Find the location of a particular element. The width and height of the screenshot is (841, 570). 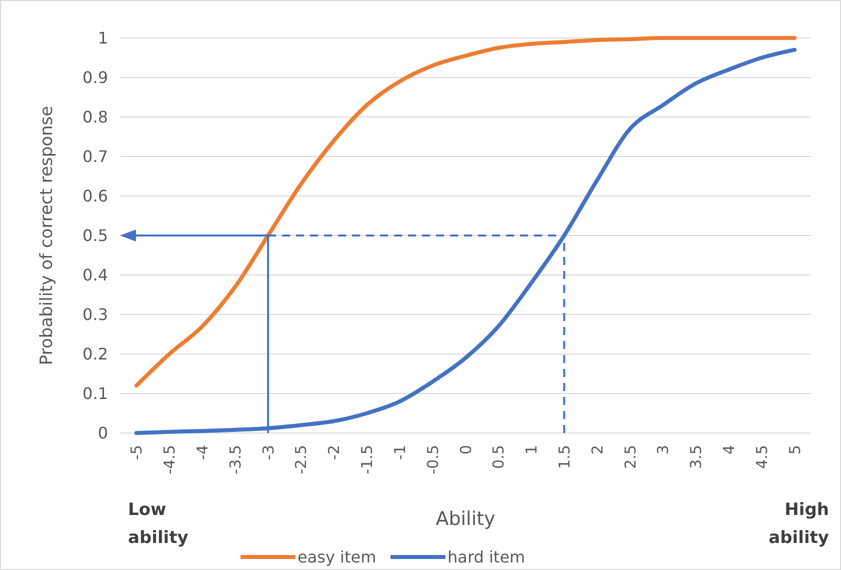

x-tick-label: 2 is located at coordinates (597, 450).